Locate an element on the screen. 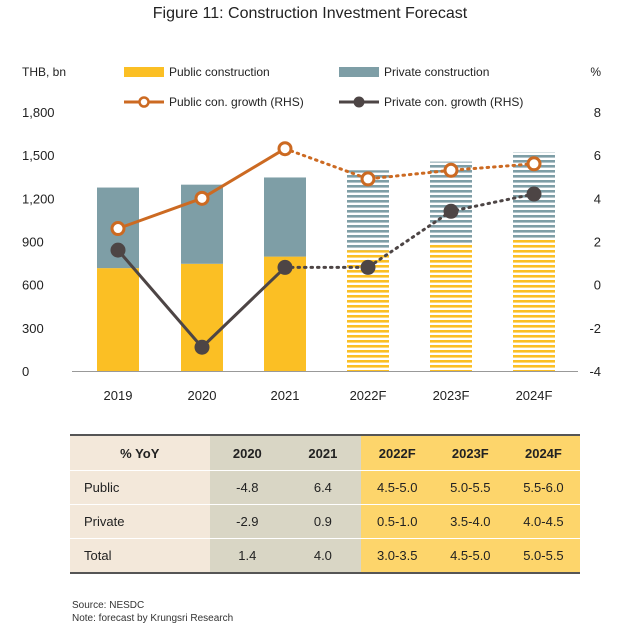 Image resolution: width=620 pixels, height=632 pixels. y-right-tick-label: 2 is located at coordinates (597, 242).